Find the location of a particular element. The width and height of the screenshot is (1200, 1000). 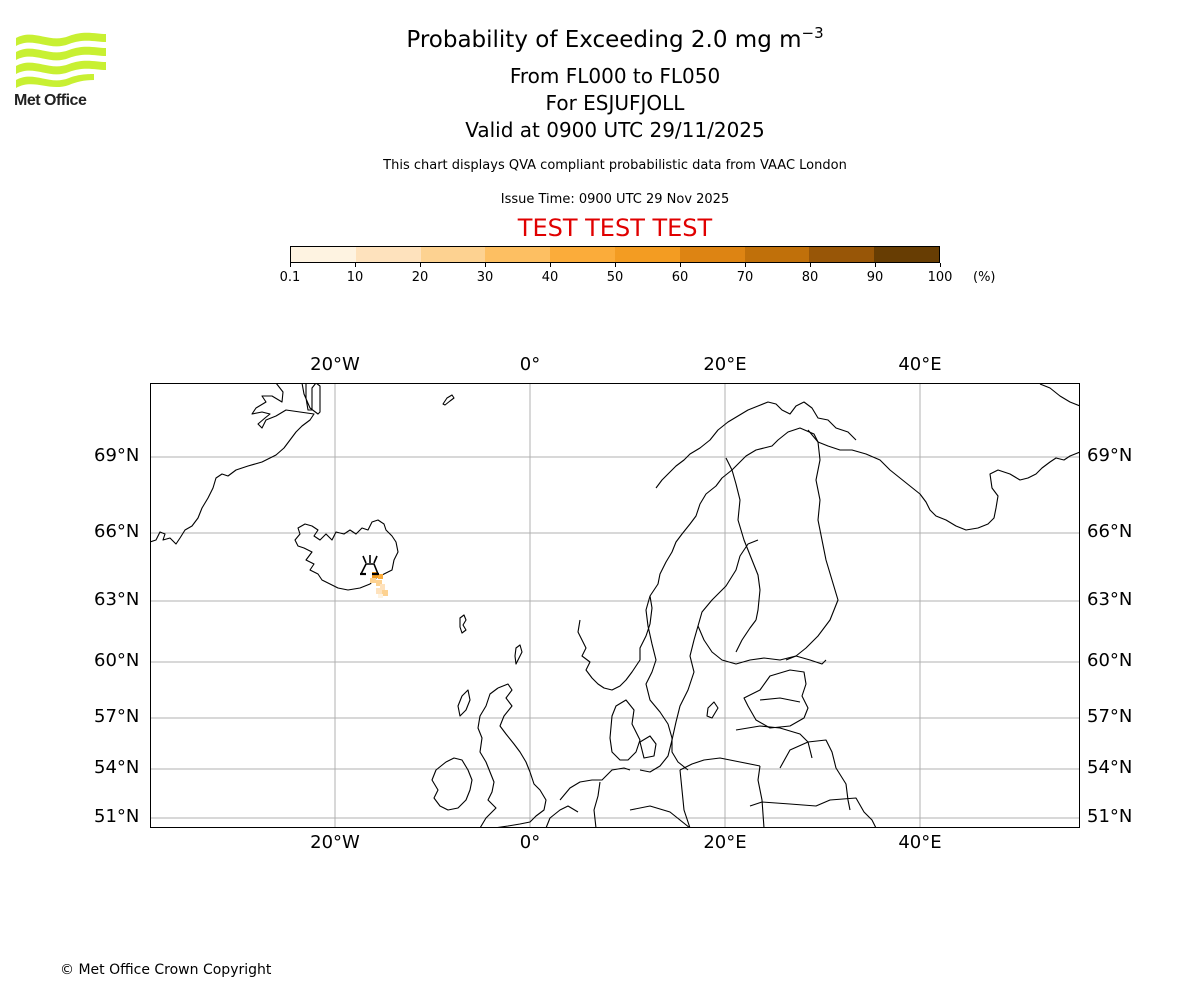

waves-icon is located at coordinates (61, 60).